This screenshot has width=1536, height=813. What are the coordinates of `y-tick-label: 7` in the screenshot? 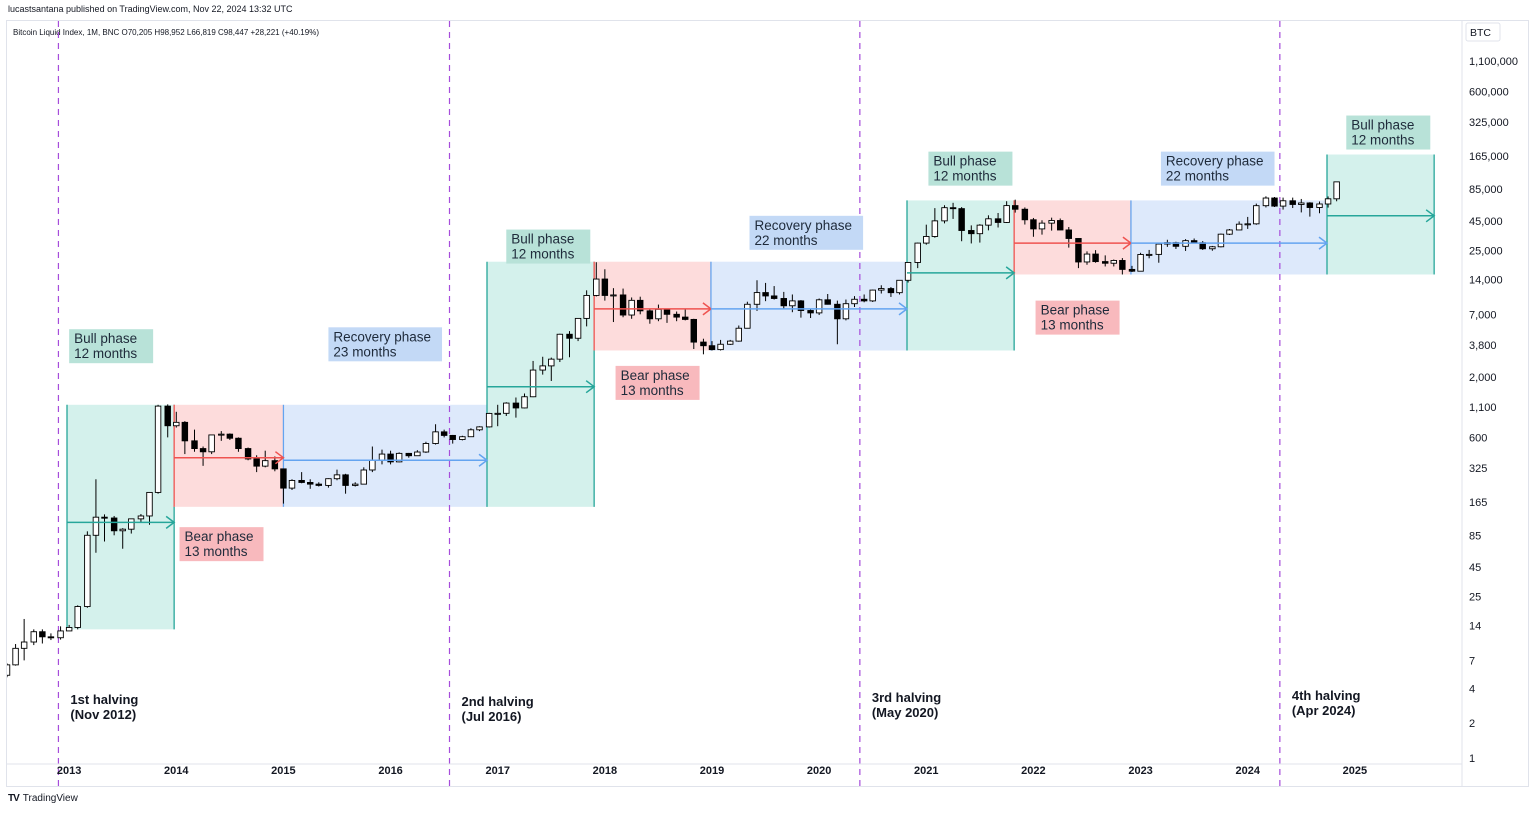 It's located at (1472, 661).